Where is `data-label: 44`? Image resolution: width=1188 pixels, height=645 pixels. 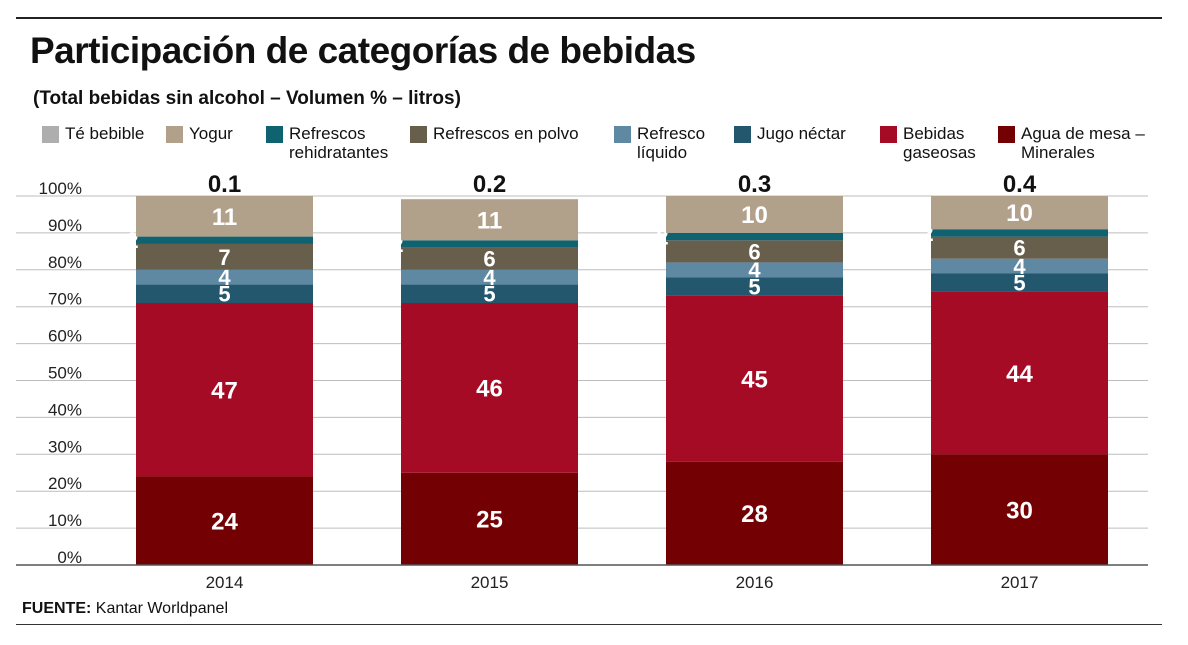 data-label: 44 is located at coordinates (1019, 374).